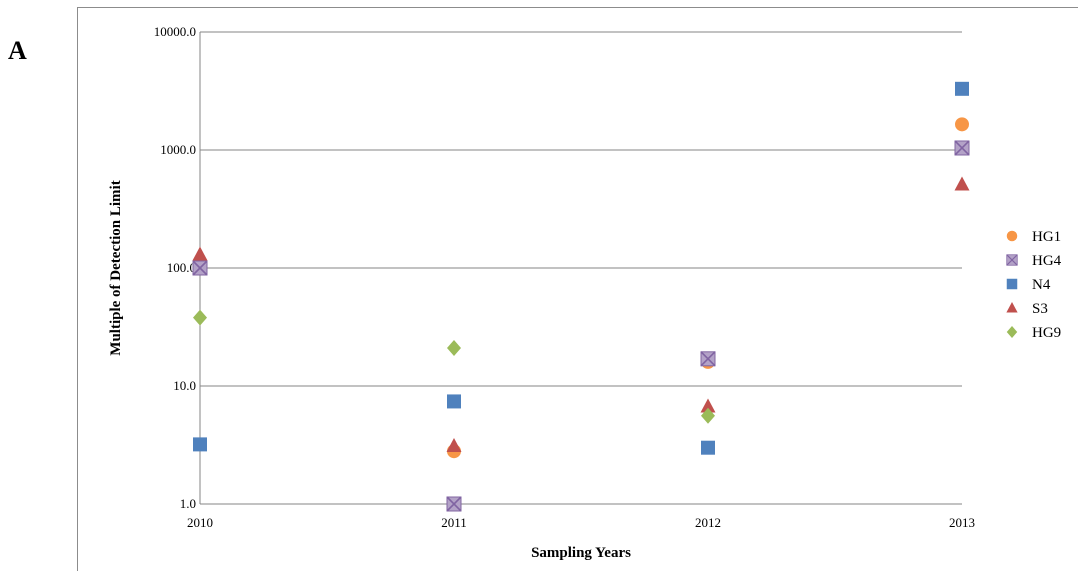  I want to click on y-tick-label: 1000.0, so click(178, 149).